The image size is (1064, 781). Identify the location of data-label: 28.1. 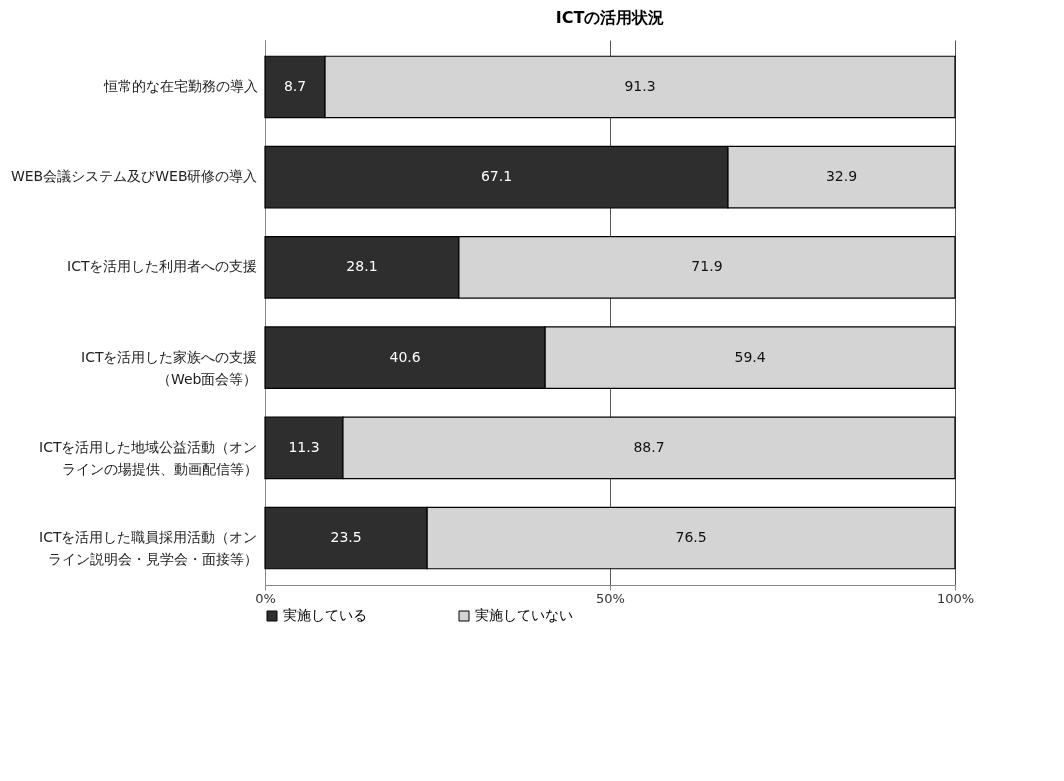
(362, 266).